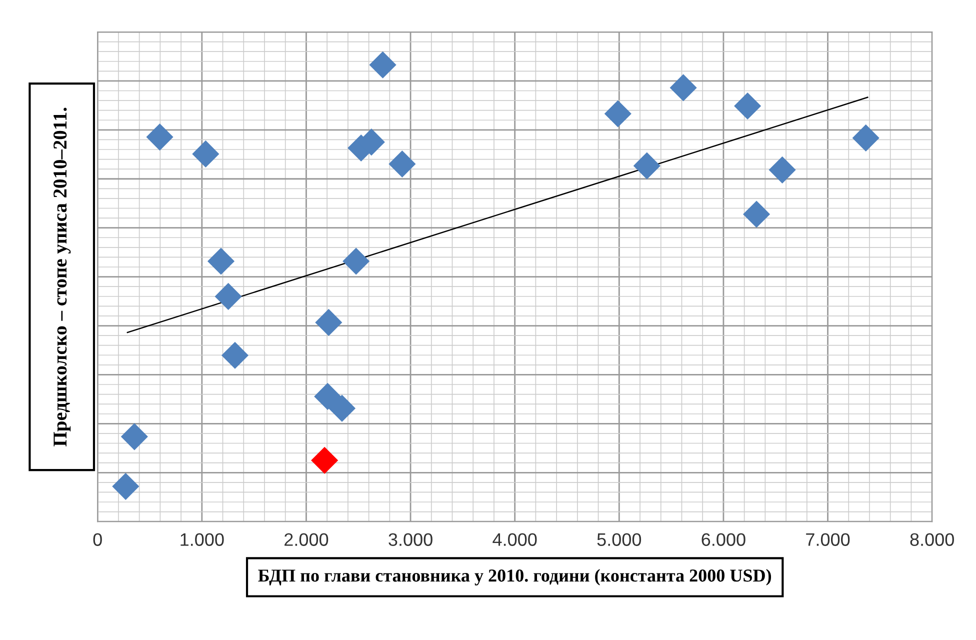 This screenshot has width=976, height=640. What do you see at coordinates (97, 539) in the screenshot?
I see `x-tick-label: 0` at bounding box center [97, 539].